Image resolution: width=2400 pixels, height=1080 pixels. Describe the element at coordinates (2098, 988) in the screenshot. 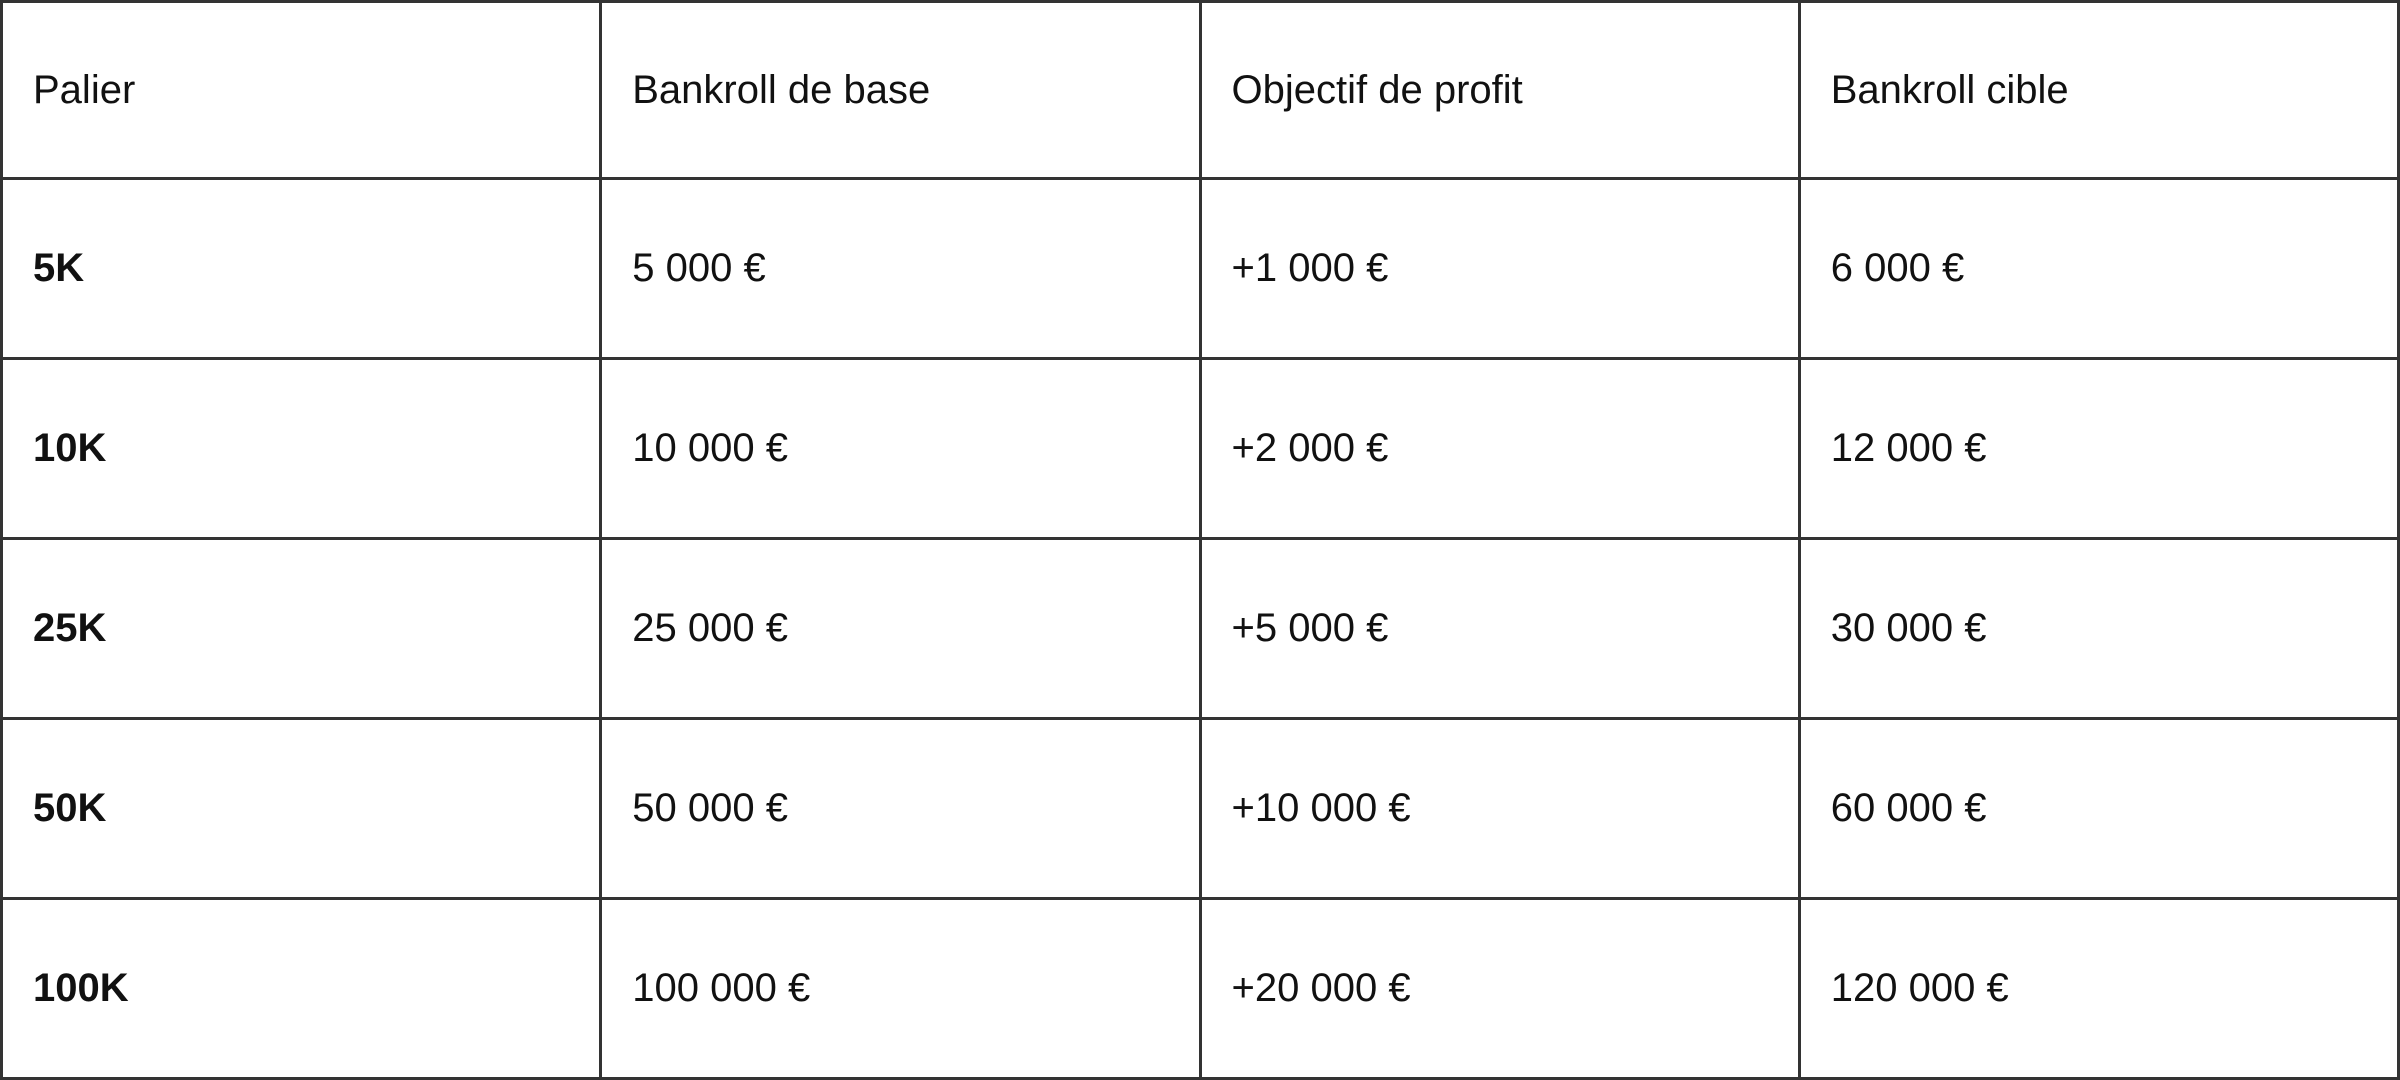

I see `target-bankroll-cell: 120 000 €` at that location.